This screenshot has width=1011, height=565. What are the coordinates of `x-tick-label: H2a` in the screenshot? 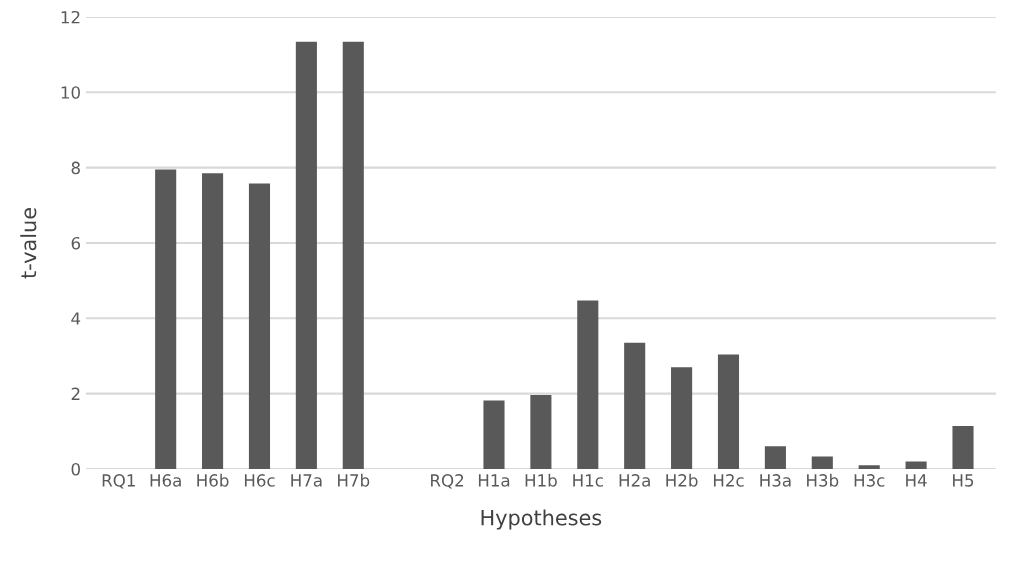 It's located at (634, 480).